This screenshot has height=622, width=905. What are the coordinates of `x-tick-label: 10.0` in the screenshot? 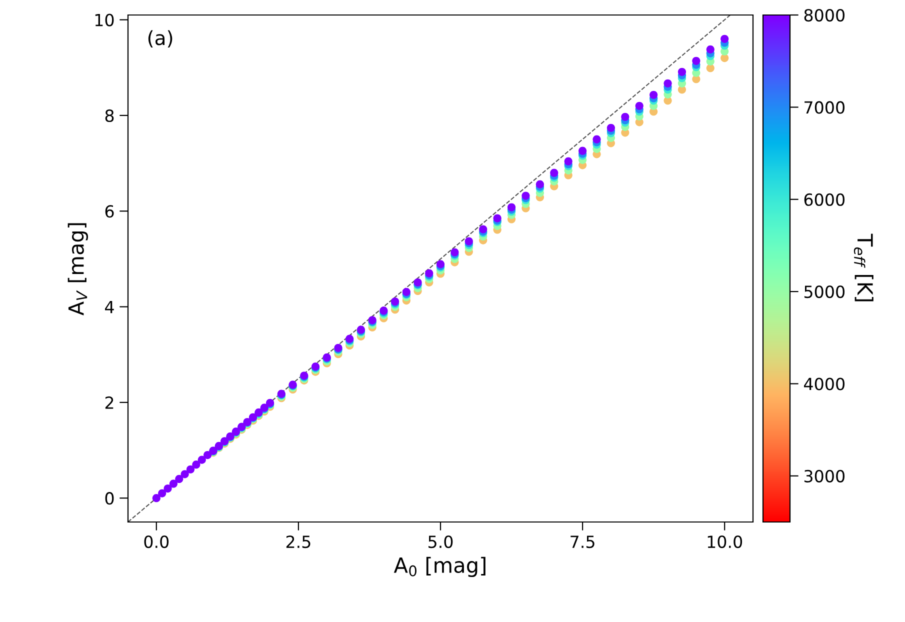 It's located at (725, 541).